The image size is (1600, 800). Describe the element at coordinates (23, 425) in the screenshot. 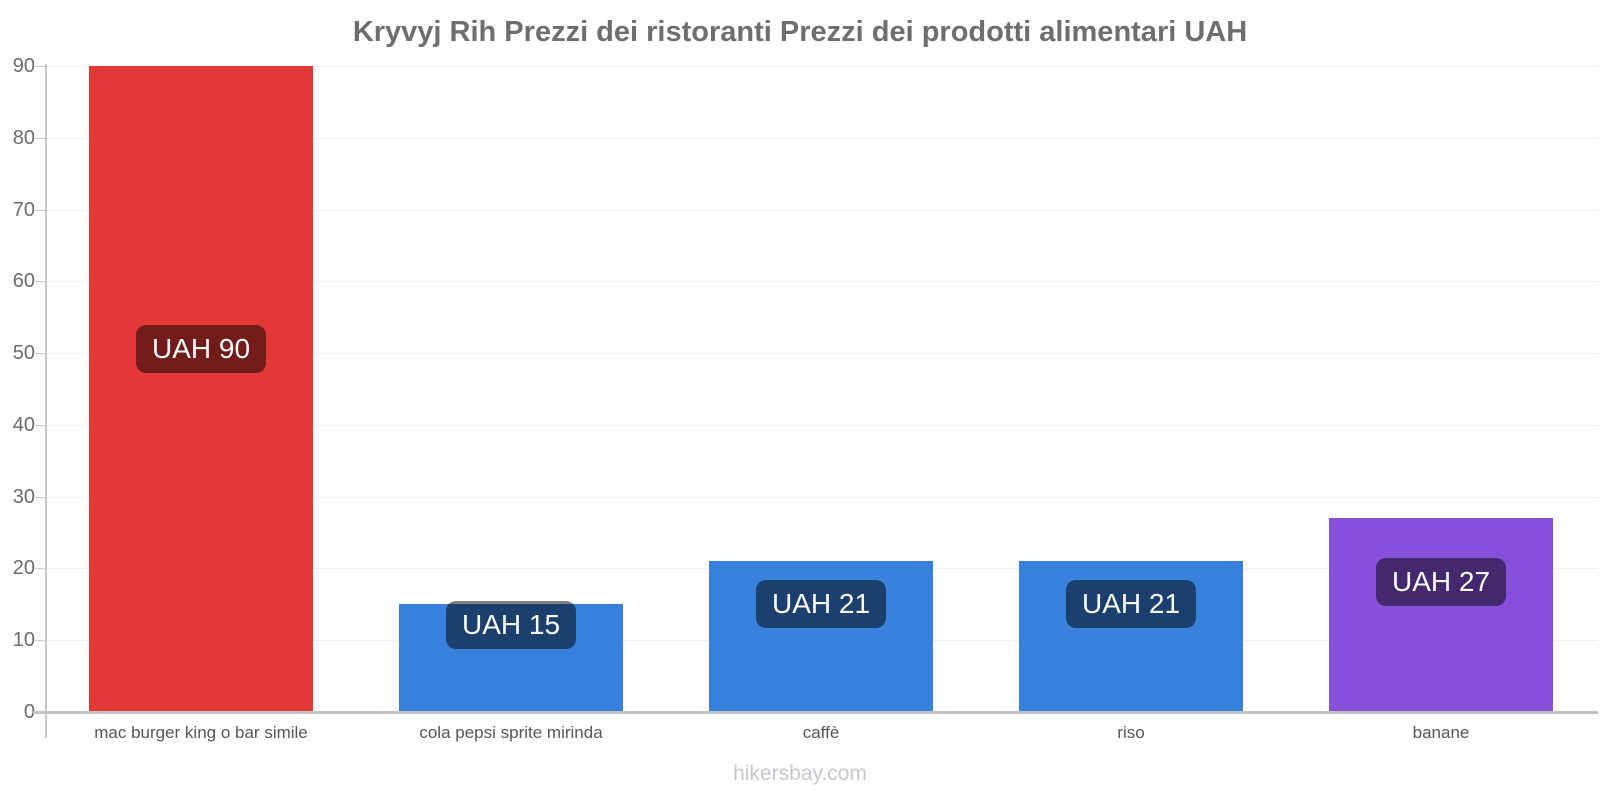

I see `y-axis-tick-label: 40` at that location.